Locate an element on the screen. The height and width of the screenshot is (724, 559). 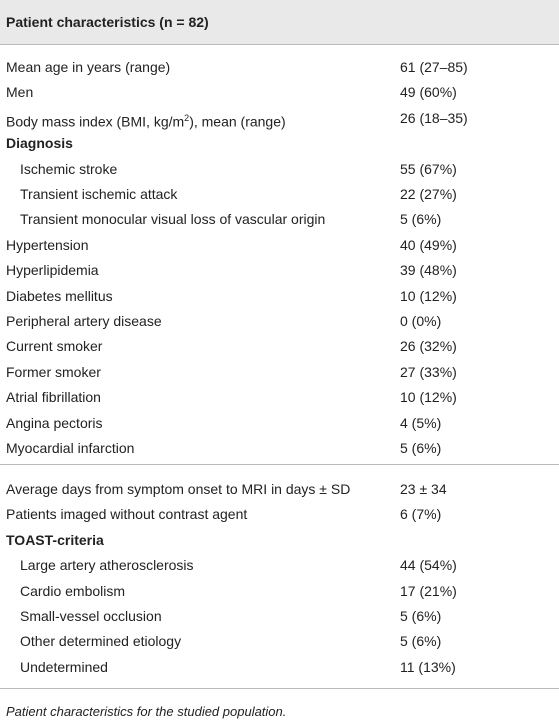
row-label: Large artery atherosclerosis is located at coordinates (107, 565).